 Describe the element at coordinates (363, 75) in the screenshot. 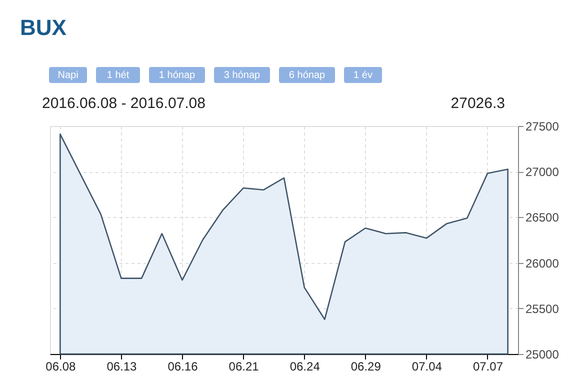

I see `text: 1 év` at that location.